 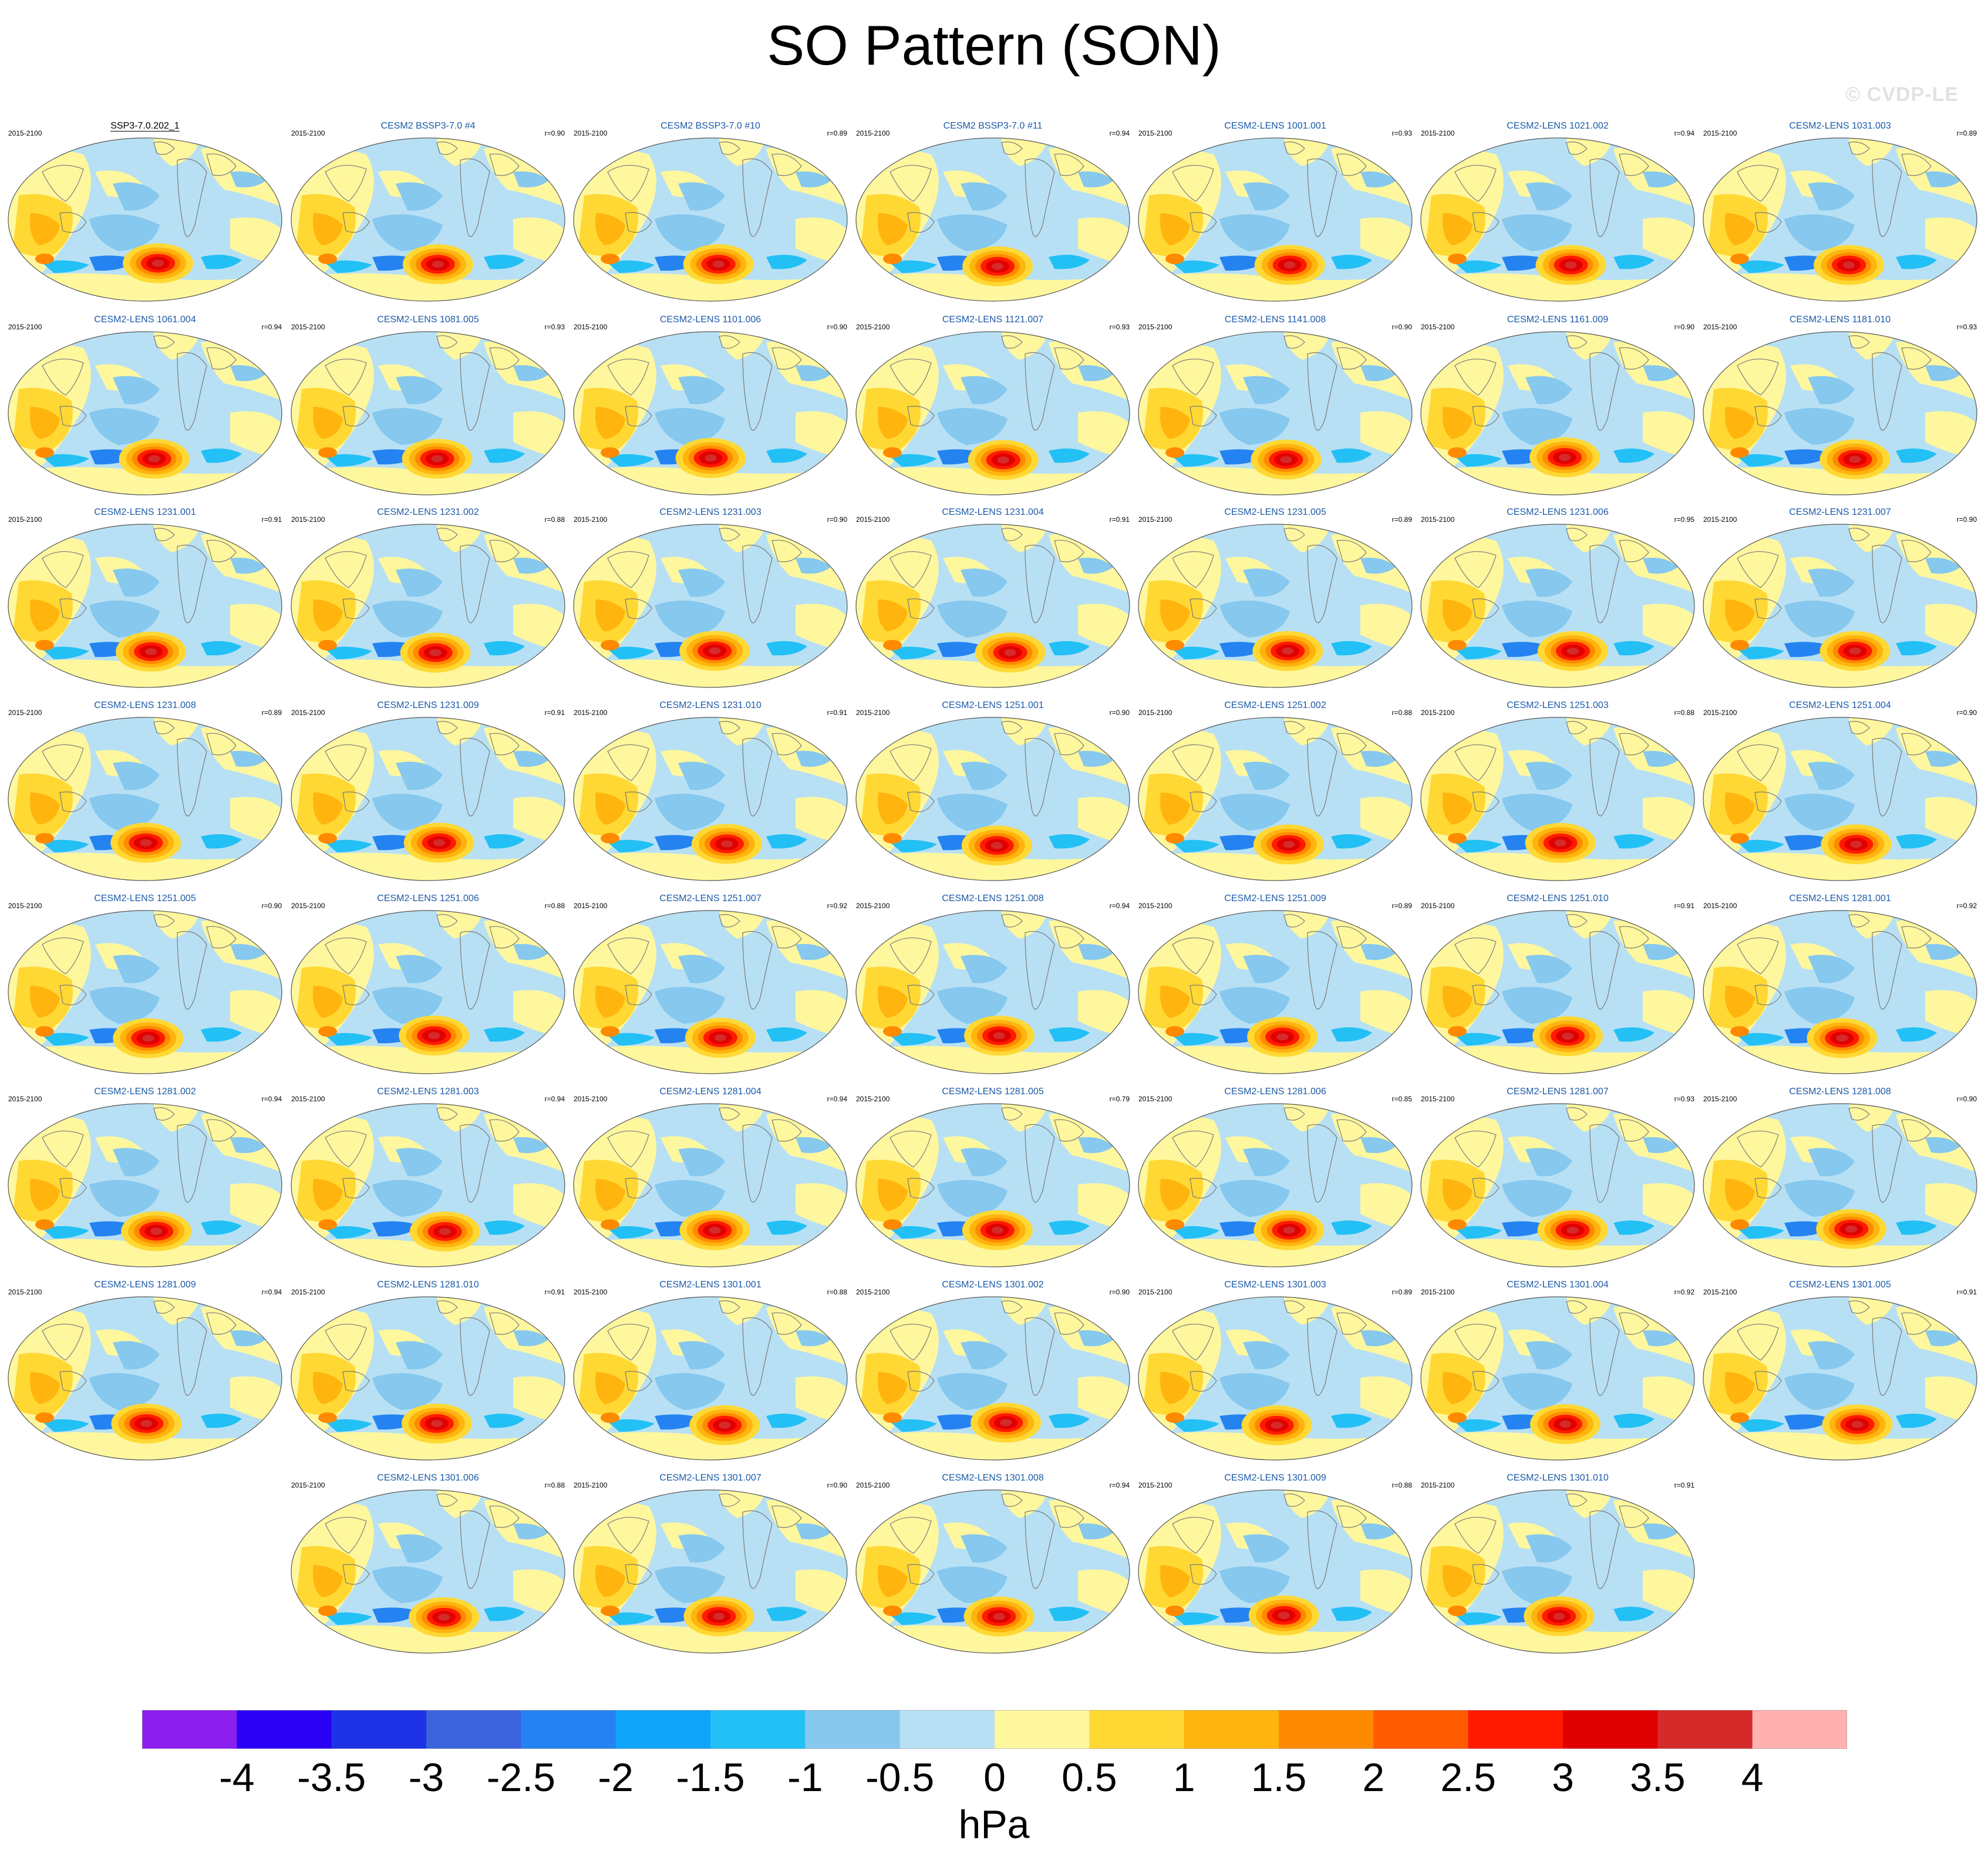 What do you see at coordinates (1840, 898) in the screenshot?
I see `panel-title-text: CESM2-LENS 1281.001` at bounding box center [1840, 898].